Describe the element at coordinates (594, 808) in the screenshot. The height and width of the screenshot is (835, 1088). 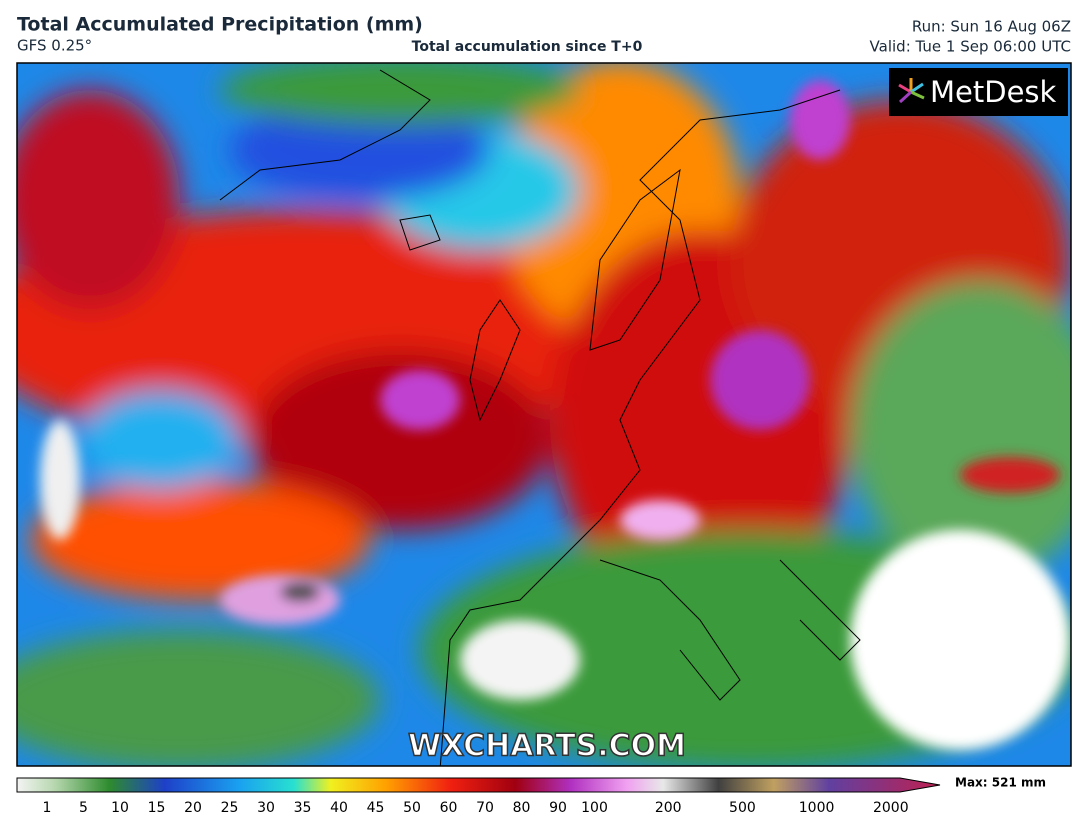
I see `colorbar-label: 100` at that location.